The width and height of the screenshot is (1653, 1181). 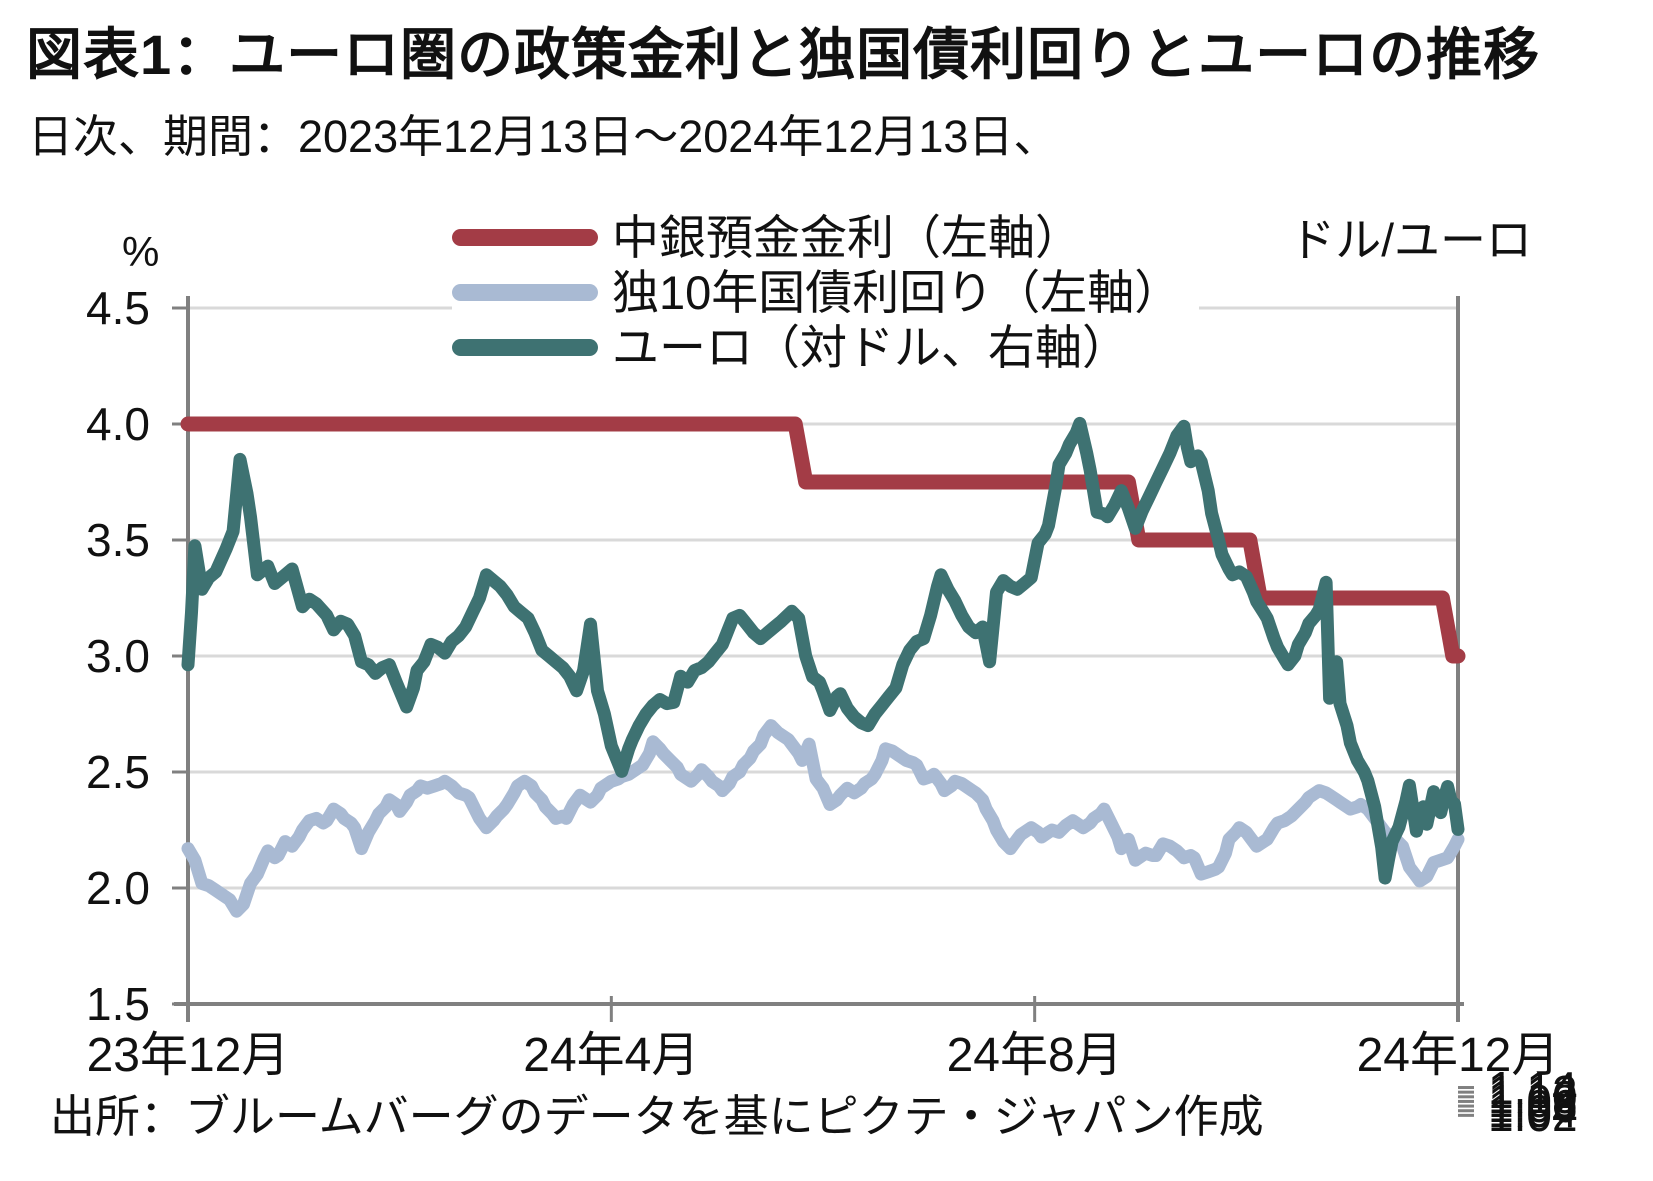 What do you see at coordinates (657, 1116) in the screenshot?
I see `source-note: 出所：ブルームバーグのデータを基にピクテ・ジャパン作成` at bounding box center [657, 1116].